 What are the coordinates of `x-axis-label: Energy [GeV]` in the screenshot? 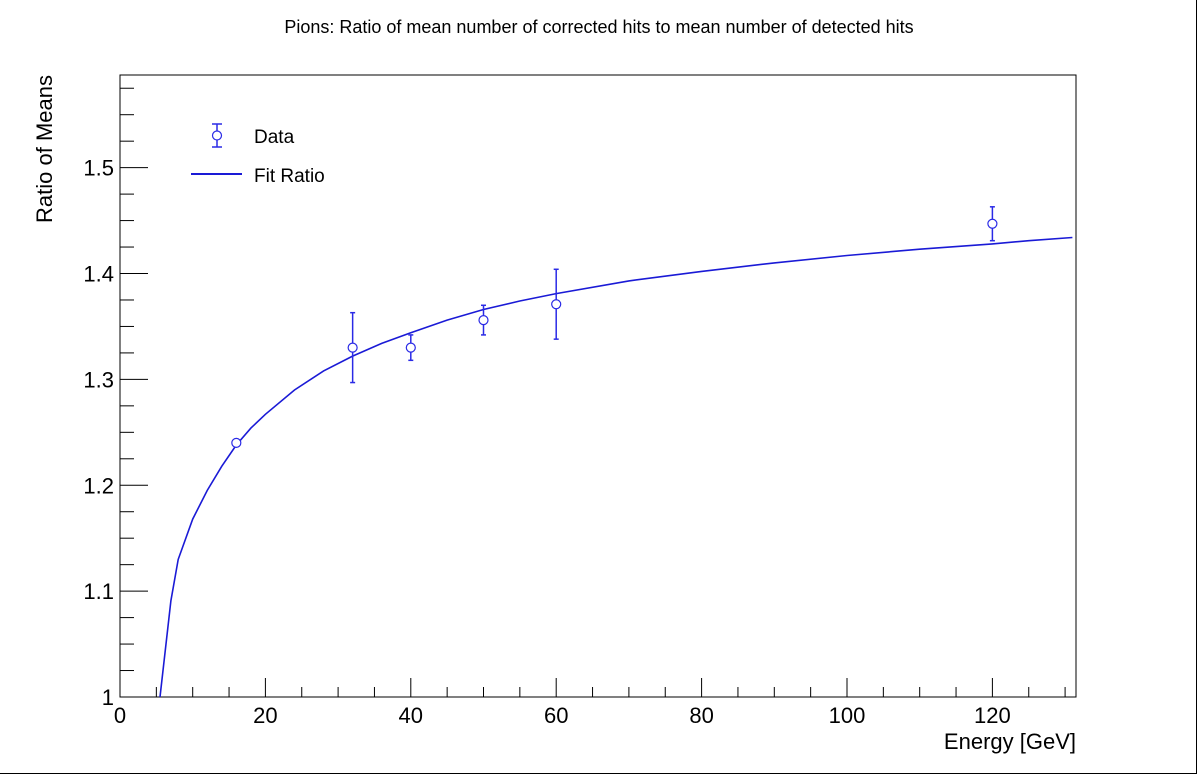 It's located at (1010, 741).